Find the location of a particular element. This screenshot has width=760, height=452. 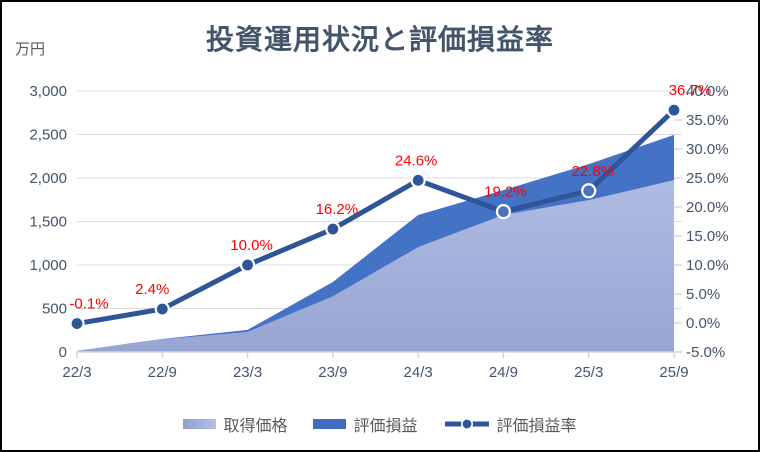

left-axis-tick-label: 2,500 is located at coordinates (48, 135).